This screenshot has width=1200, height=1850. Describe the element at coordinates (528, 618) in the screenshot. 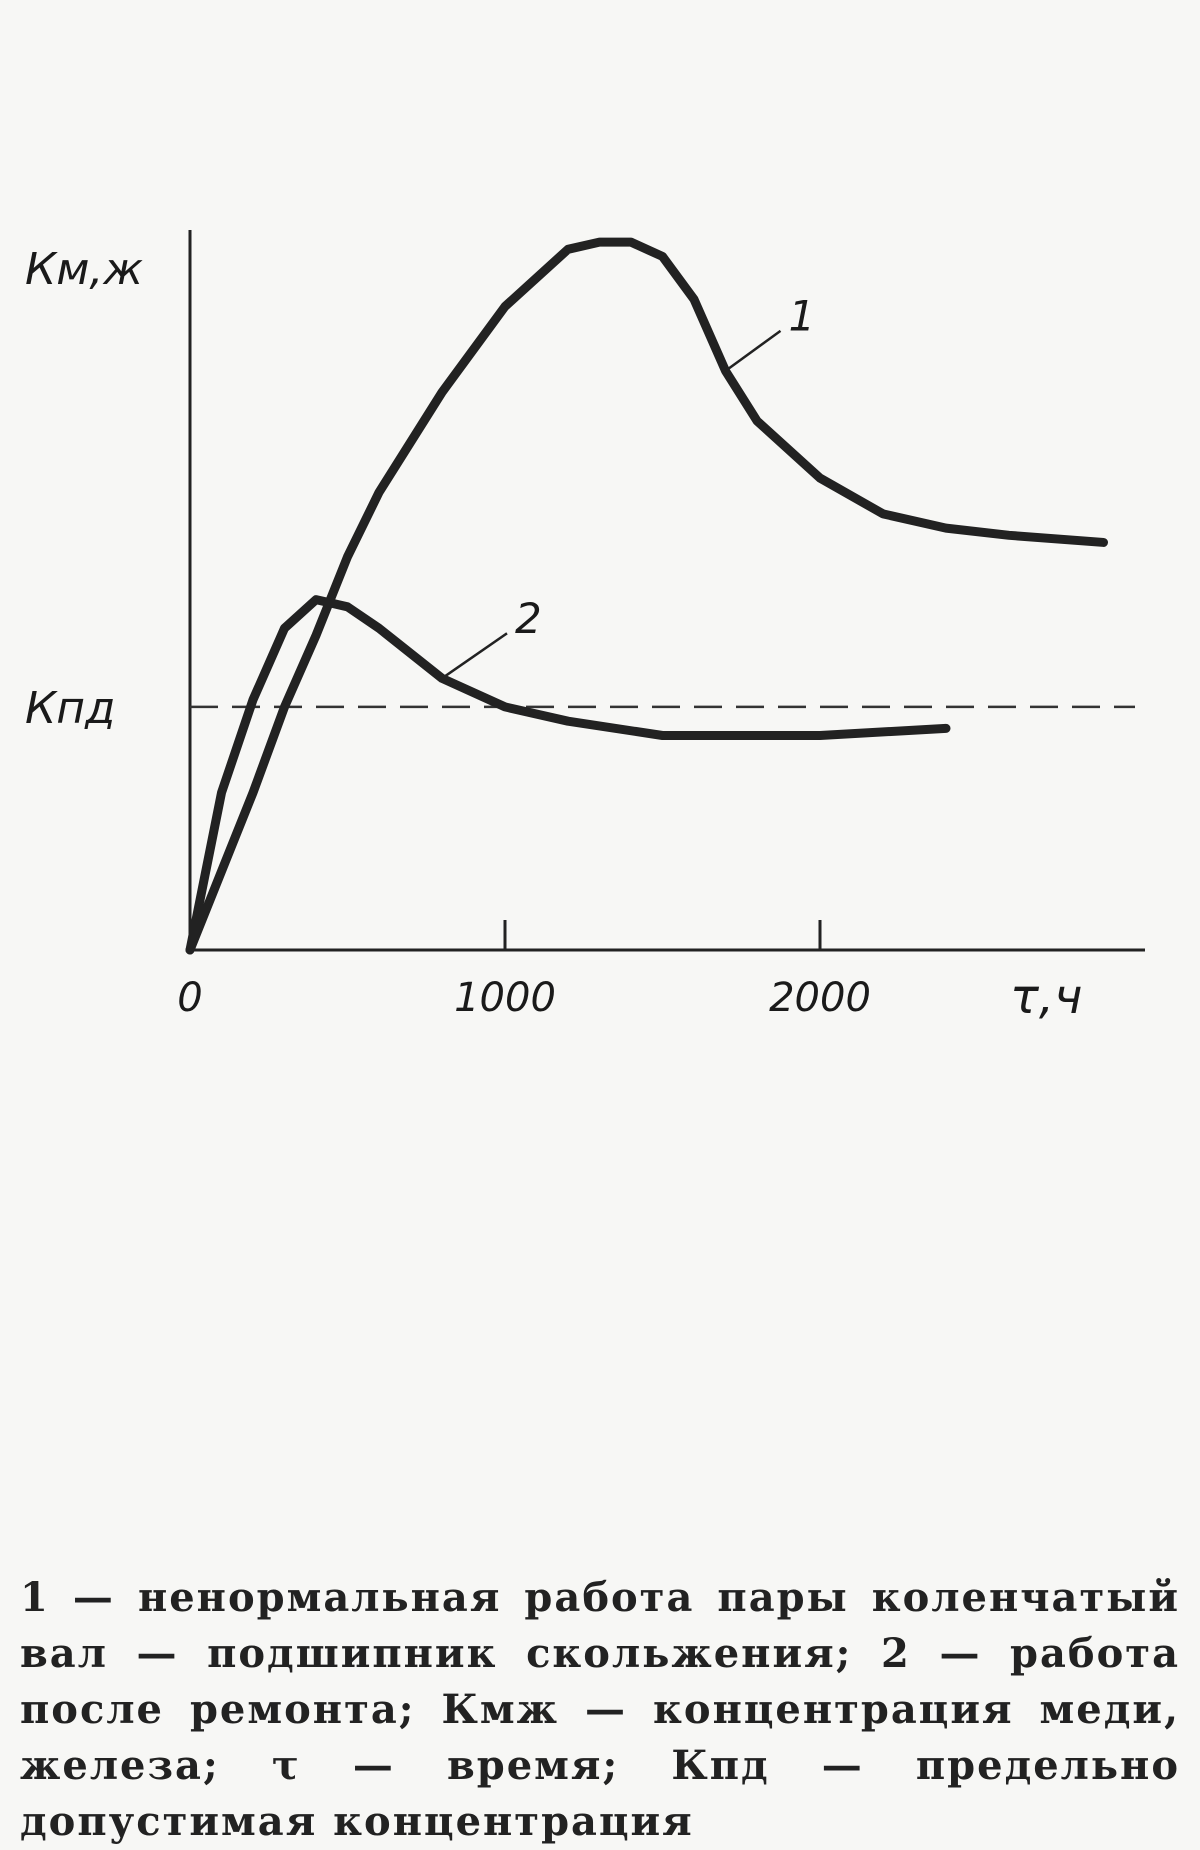

I see `series-label: 2` at that location.